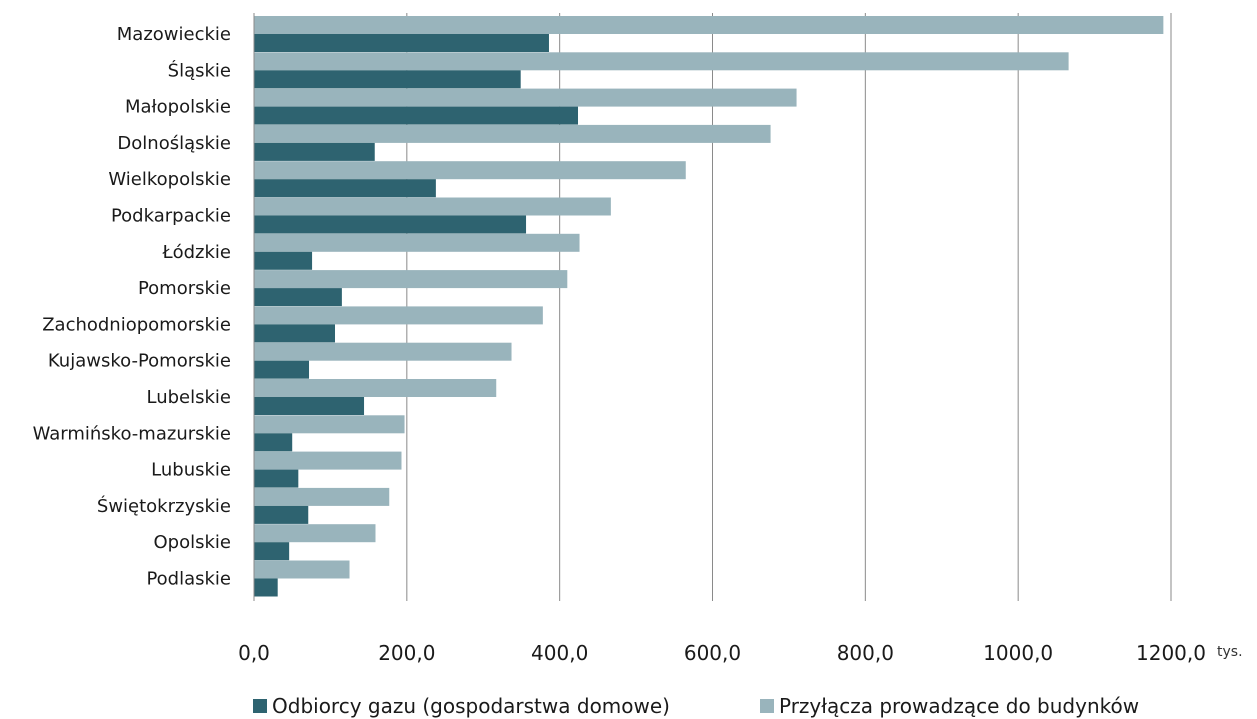  What do you see at coordinates (1018, 653) in the screenshot?
I see `x-tick-label: 1000,0` at bounding box center [1018, 653].